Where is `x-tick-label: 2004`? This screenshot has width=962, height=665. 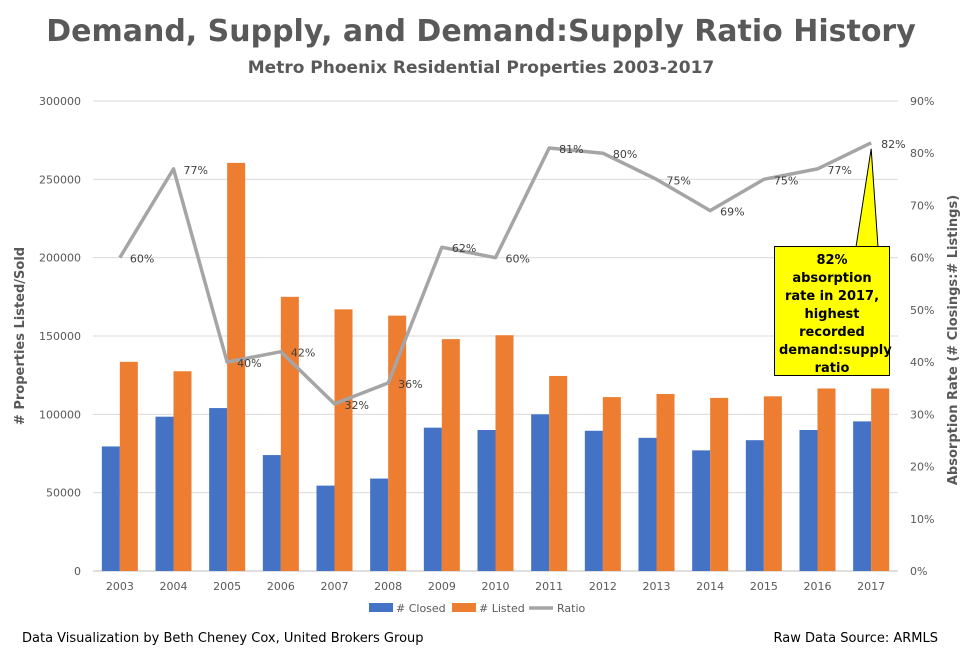
x-tick-label: 2004 is located at coordinates (174, 586).